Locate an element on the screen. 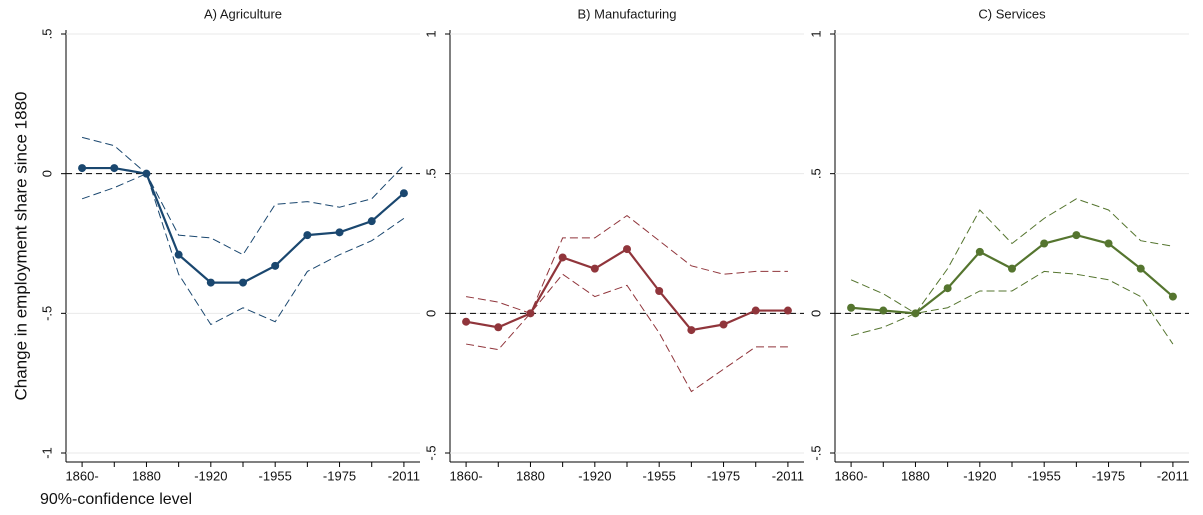 This screenshot has height=515, width=1203. note: 90%-confidence level is located at coordinates (116, 499).